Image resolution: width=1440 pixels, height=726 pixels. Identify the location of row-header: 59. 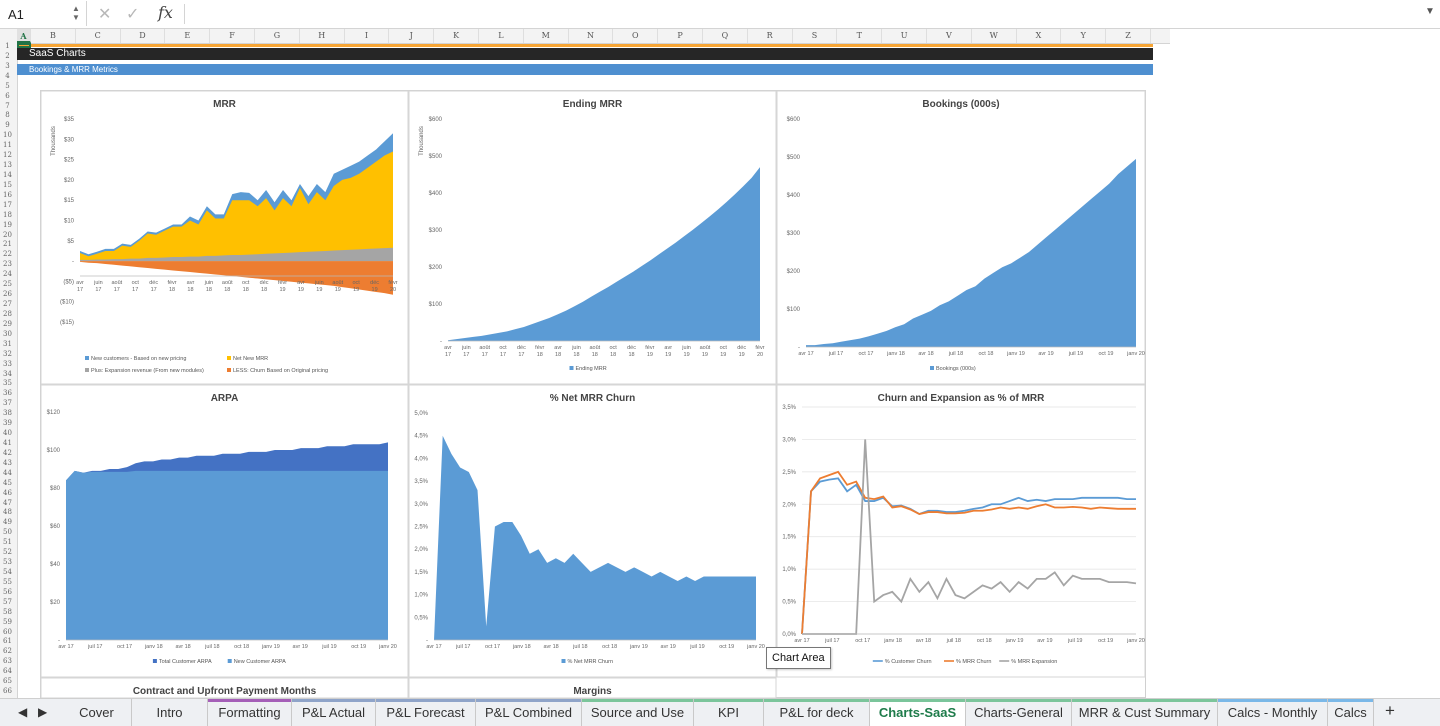
(7, 621).